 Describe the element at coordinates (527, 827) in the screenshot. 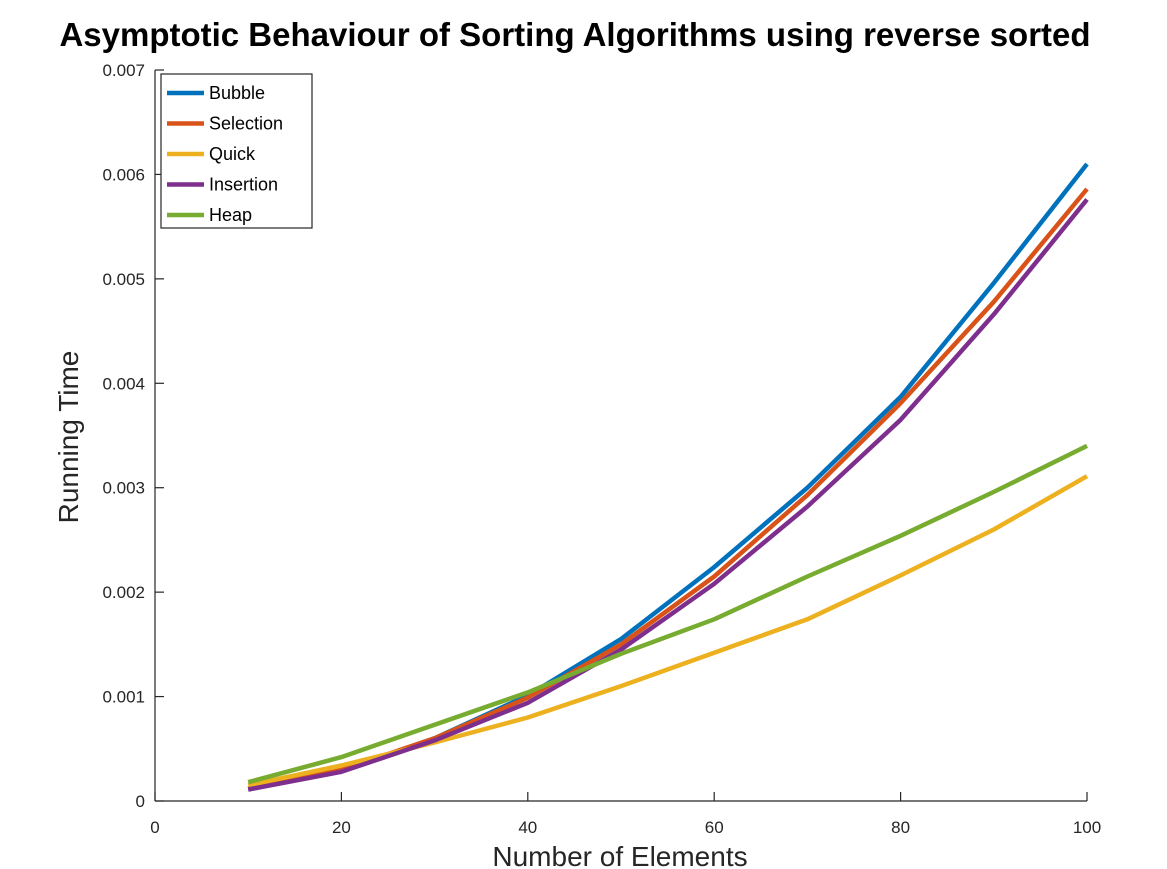

I see `x-tick-label: 40` at that location.